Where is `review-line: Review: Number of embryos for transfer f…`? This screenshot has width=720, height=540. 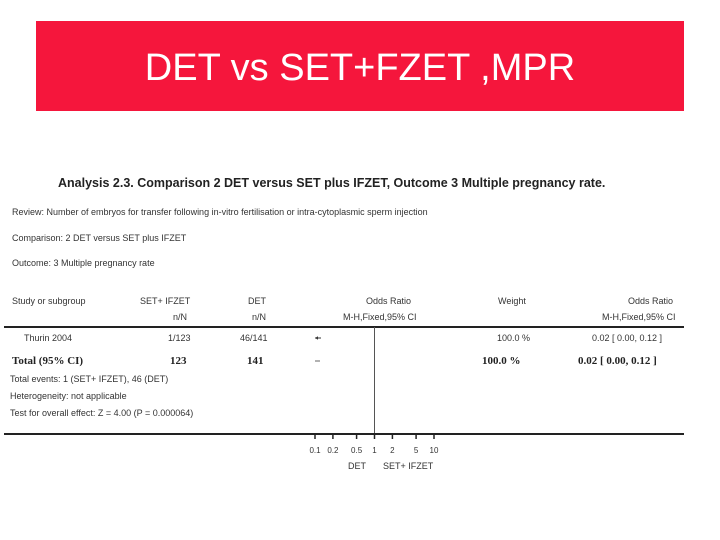 review-line: Review: Number of embryos for transfer f… is located at coordinates (220, 212).